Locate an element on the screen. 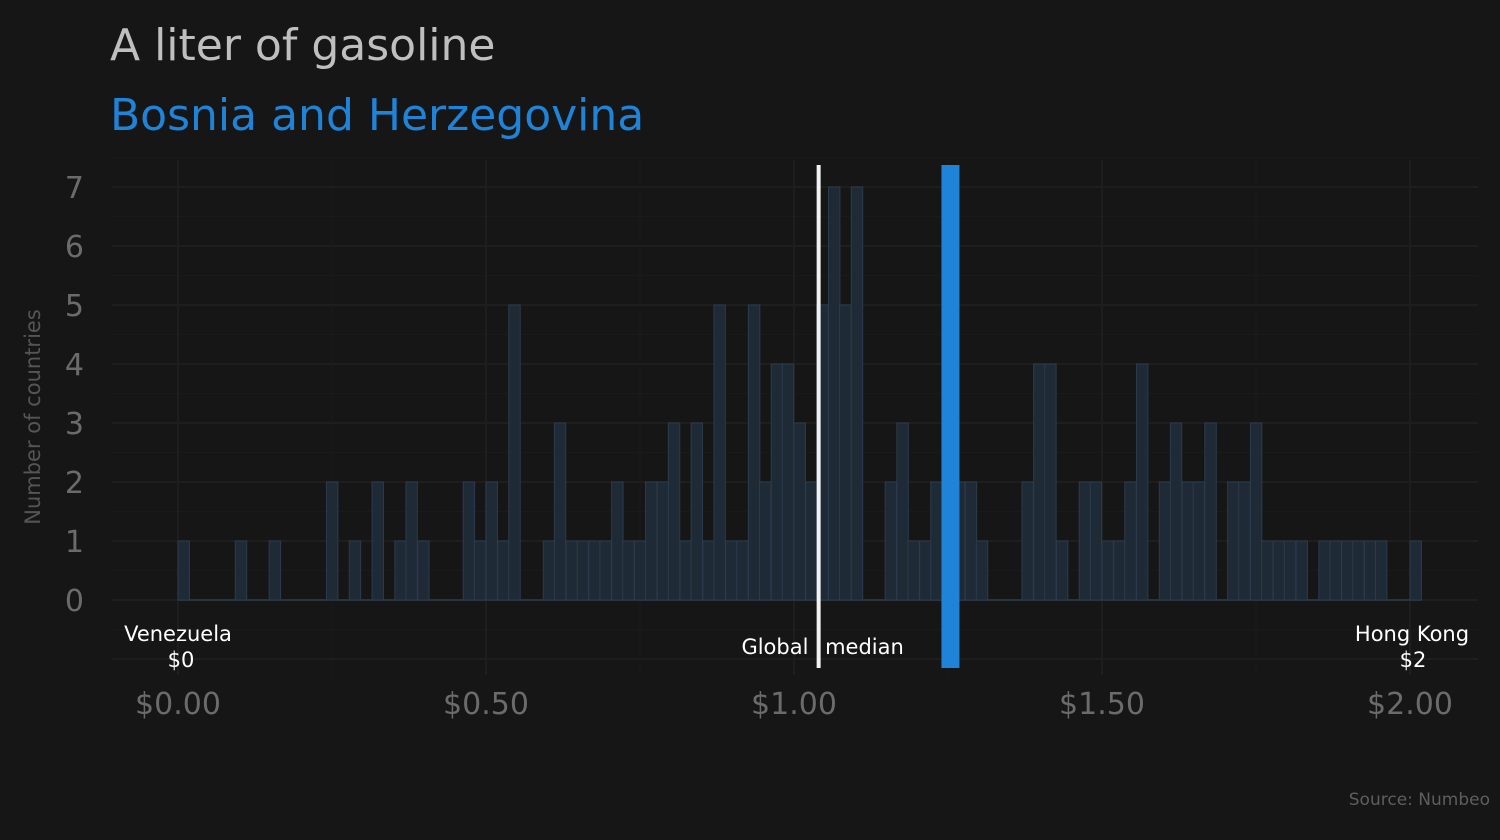 This screenshot has width=1500, height=840. y-tick-label: 4 is located at coordinates (74, 365).